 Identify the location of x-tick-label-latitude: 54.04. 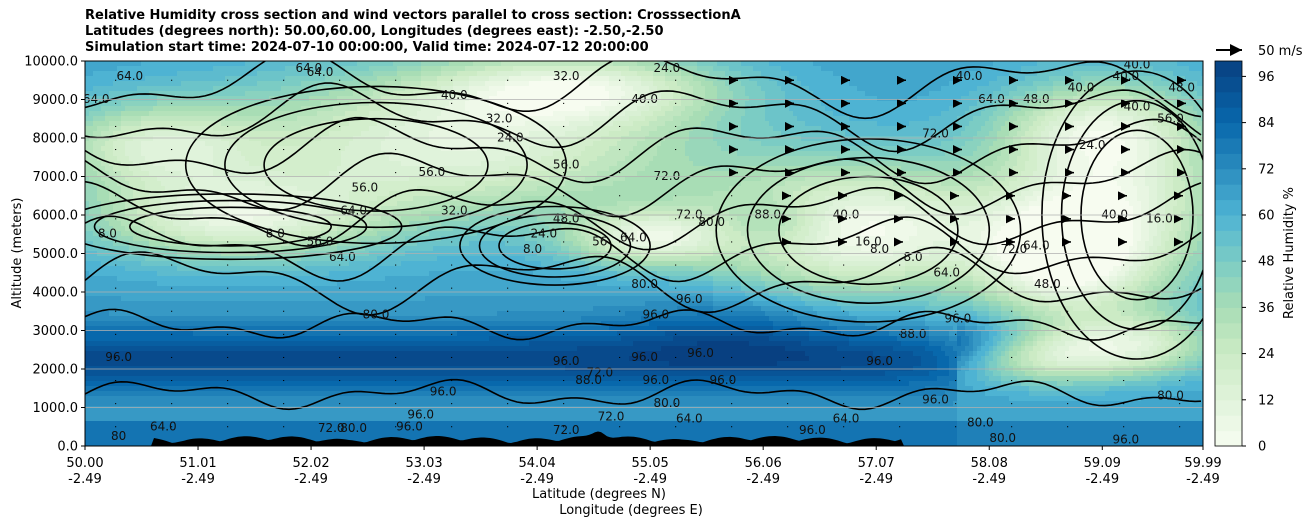
(537, 463).